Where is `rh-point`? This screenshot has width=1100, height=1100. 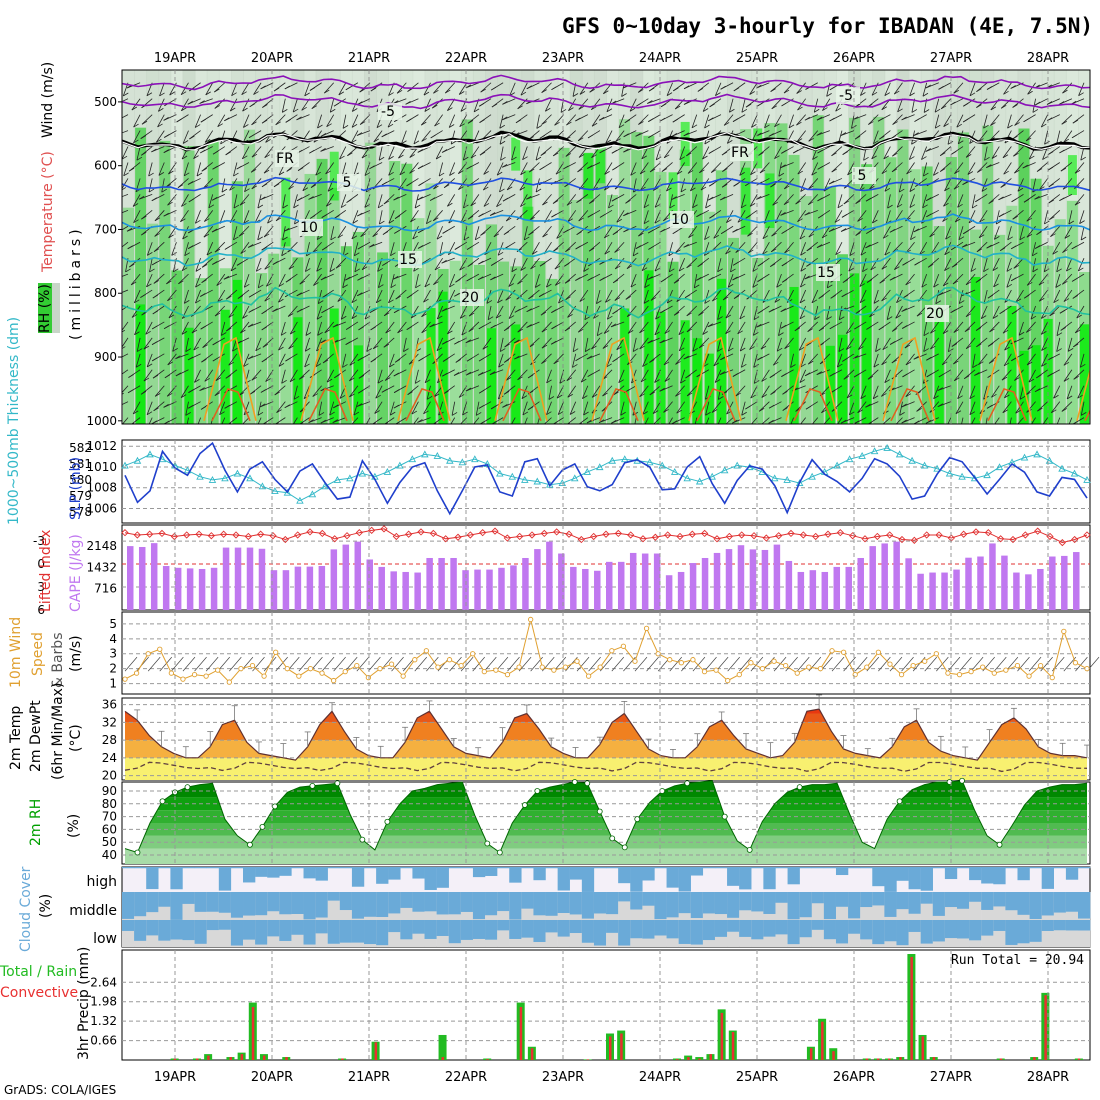 rh-point is located at coordinates (599, 811).